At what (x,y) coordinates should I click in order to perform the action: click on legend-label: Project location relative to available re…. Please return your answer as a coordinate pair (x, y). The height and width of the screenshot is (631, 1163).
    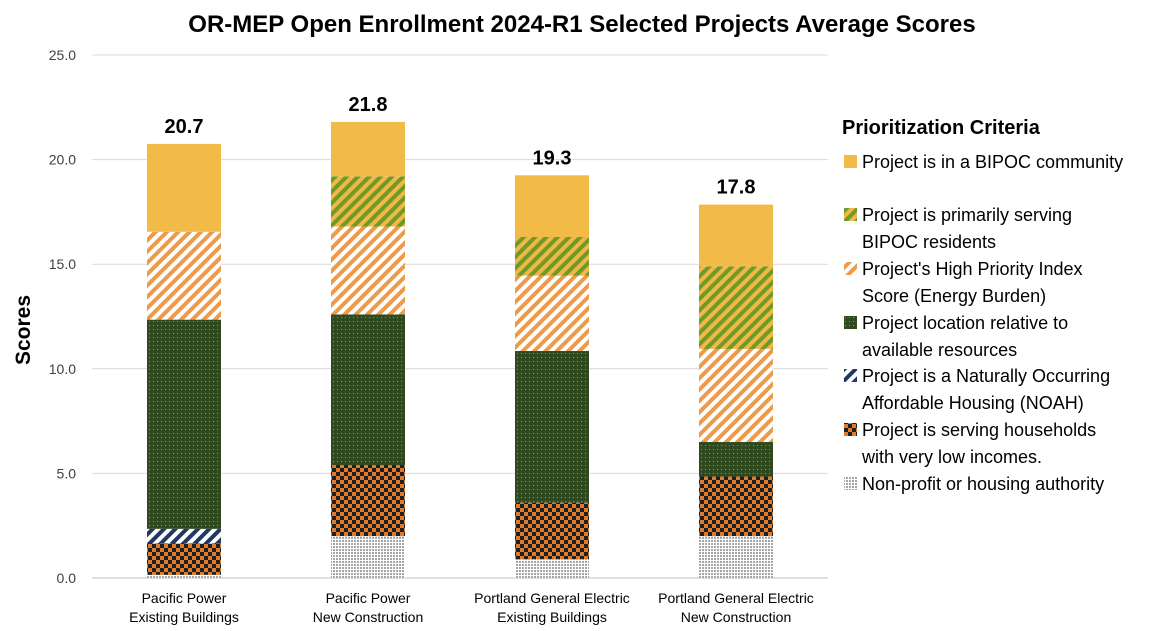
    Looking at the image, I should click on (965, 336).